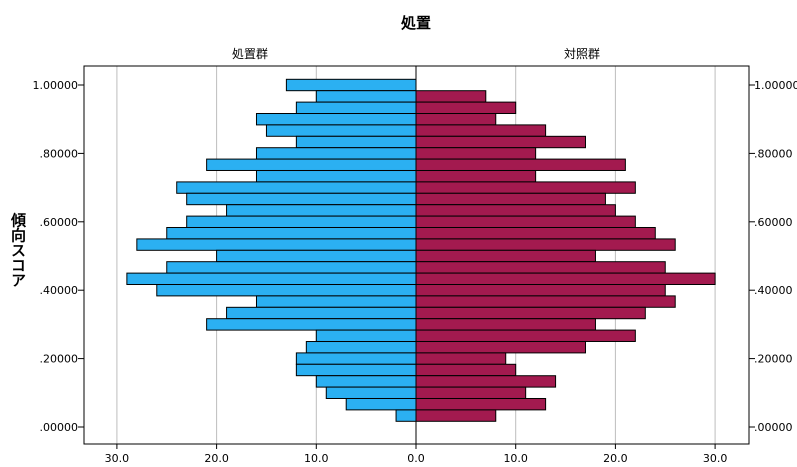 This screenshot has width=797, height=467. What do you see at coordinates (415, 23) in the screenshot?
I see `chart-title: 処置` at bounding box center [415, 23].